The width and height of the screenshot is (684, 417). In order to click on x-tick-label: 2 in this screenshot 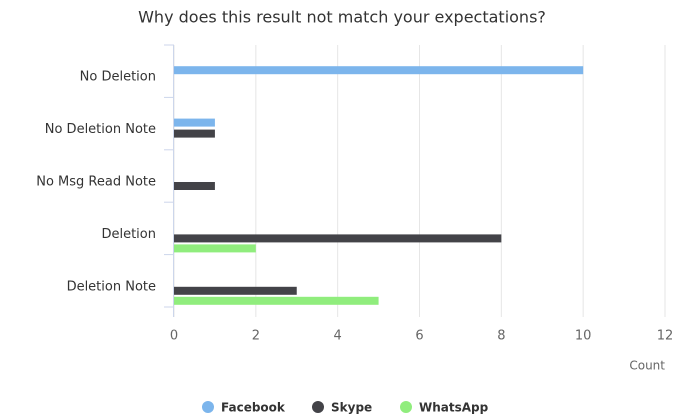, I will do `click(256, 336)`.